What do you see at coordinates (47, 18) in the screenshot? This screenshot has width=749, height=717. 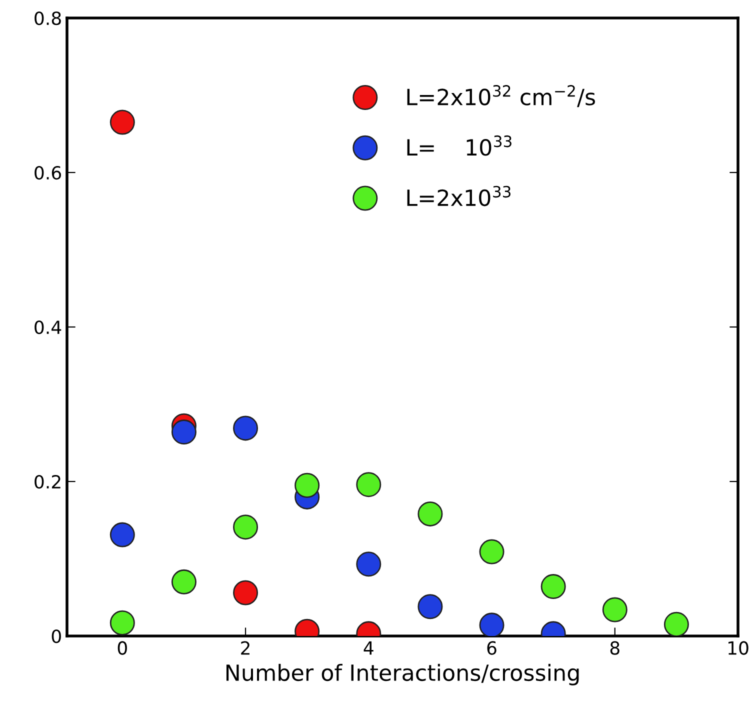 I see `y-tick-label: 0.8` at bounding box center [47, 18].